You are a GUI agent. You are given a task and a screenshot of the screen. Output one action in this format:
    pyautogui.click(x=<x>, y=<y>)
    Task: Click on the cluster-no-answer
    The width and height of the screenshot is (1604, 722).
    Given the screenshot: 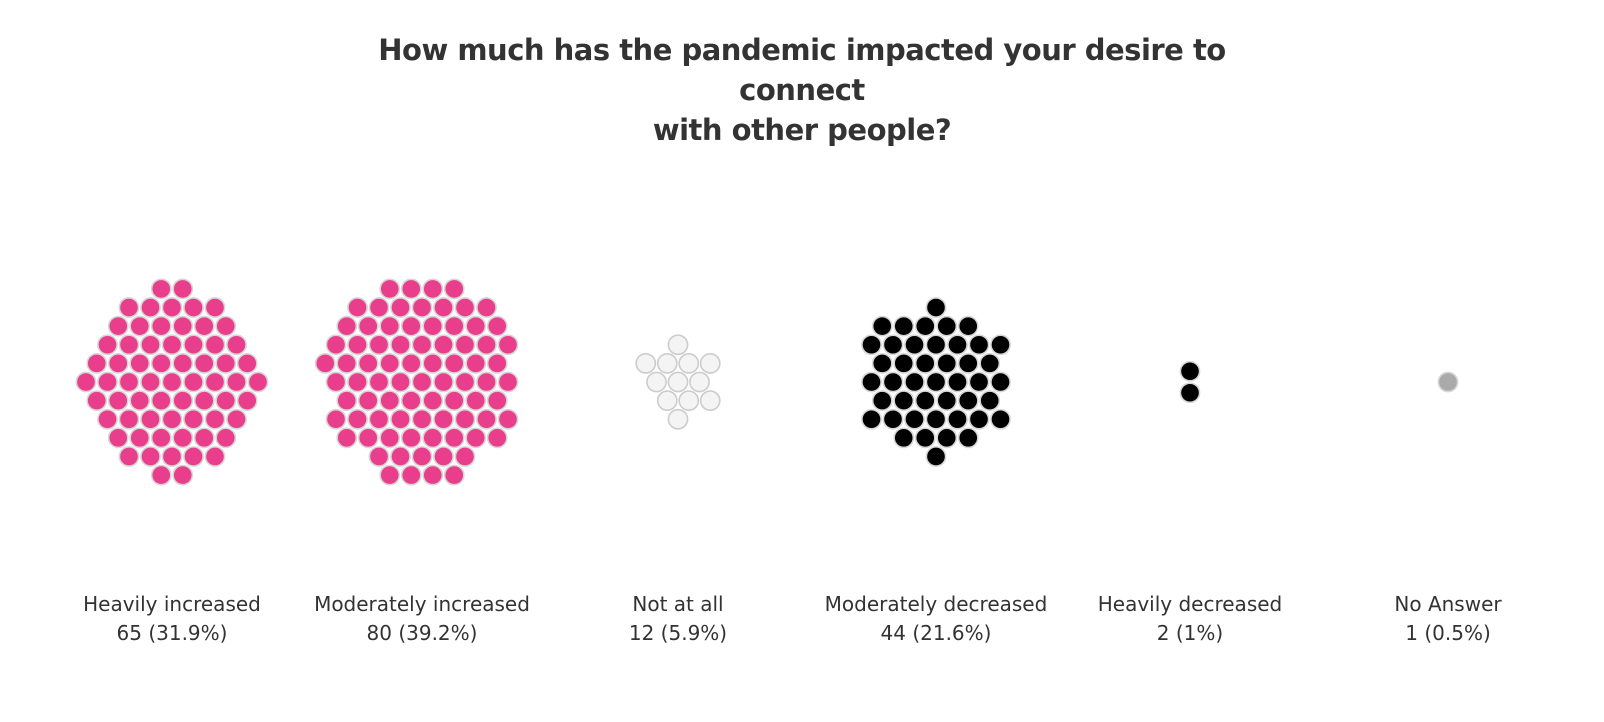 What is the action you would take?
    pyautogui.click(x=1448, y=382)
    